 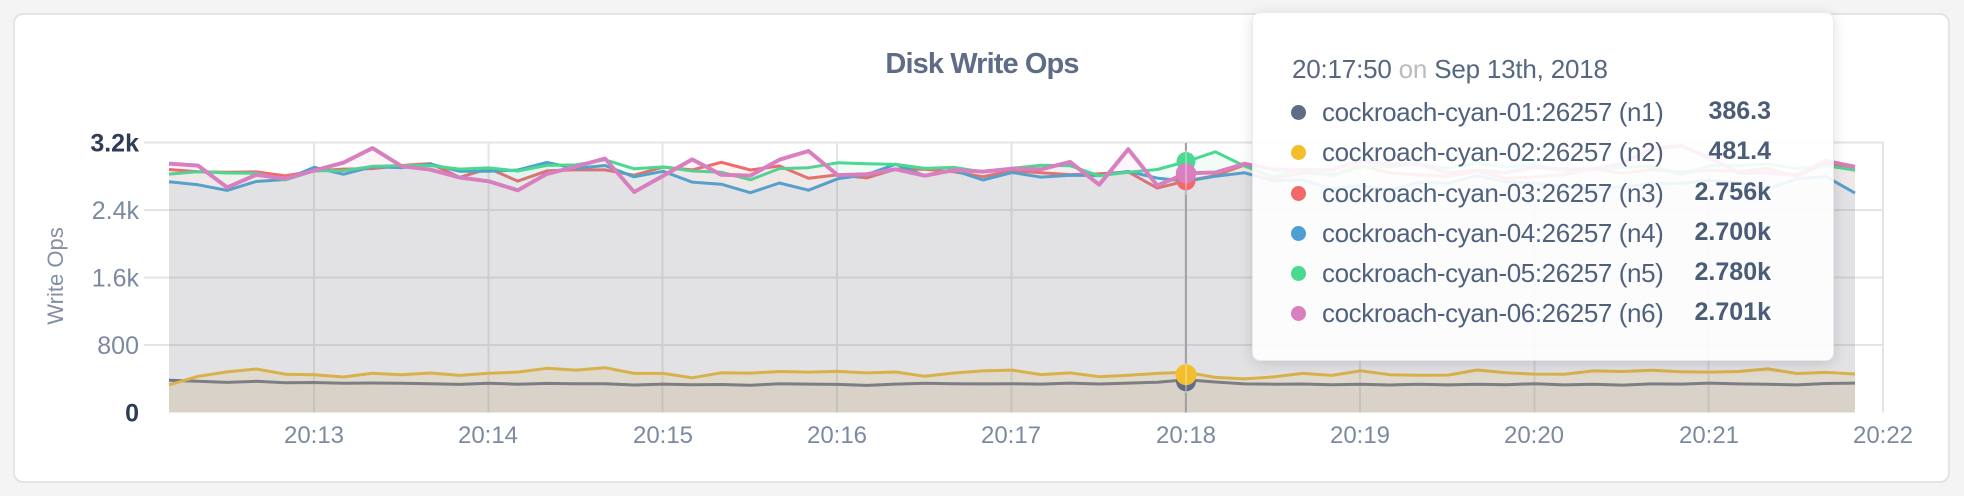 What do you see at coordinates (1360, 435) in the screenshot?
I see `svg-text: 20:19` at bounding box center [1360, 435].